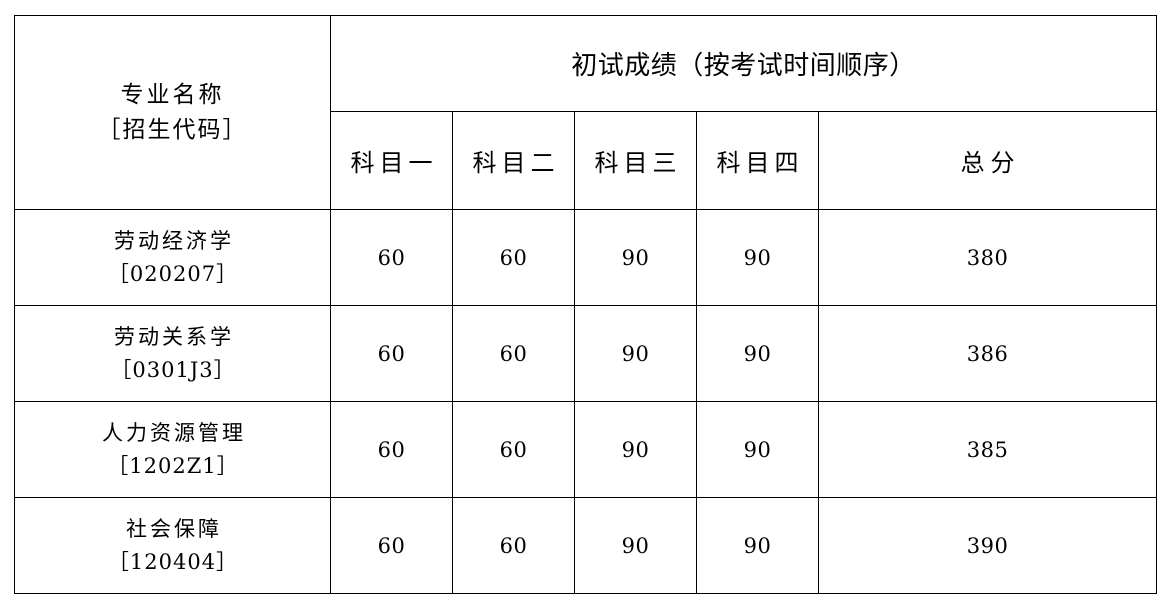 The image size is (1170, 608). I want to click on row-major: 社会保障 ［120404］, so click(172, 545).